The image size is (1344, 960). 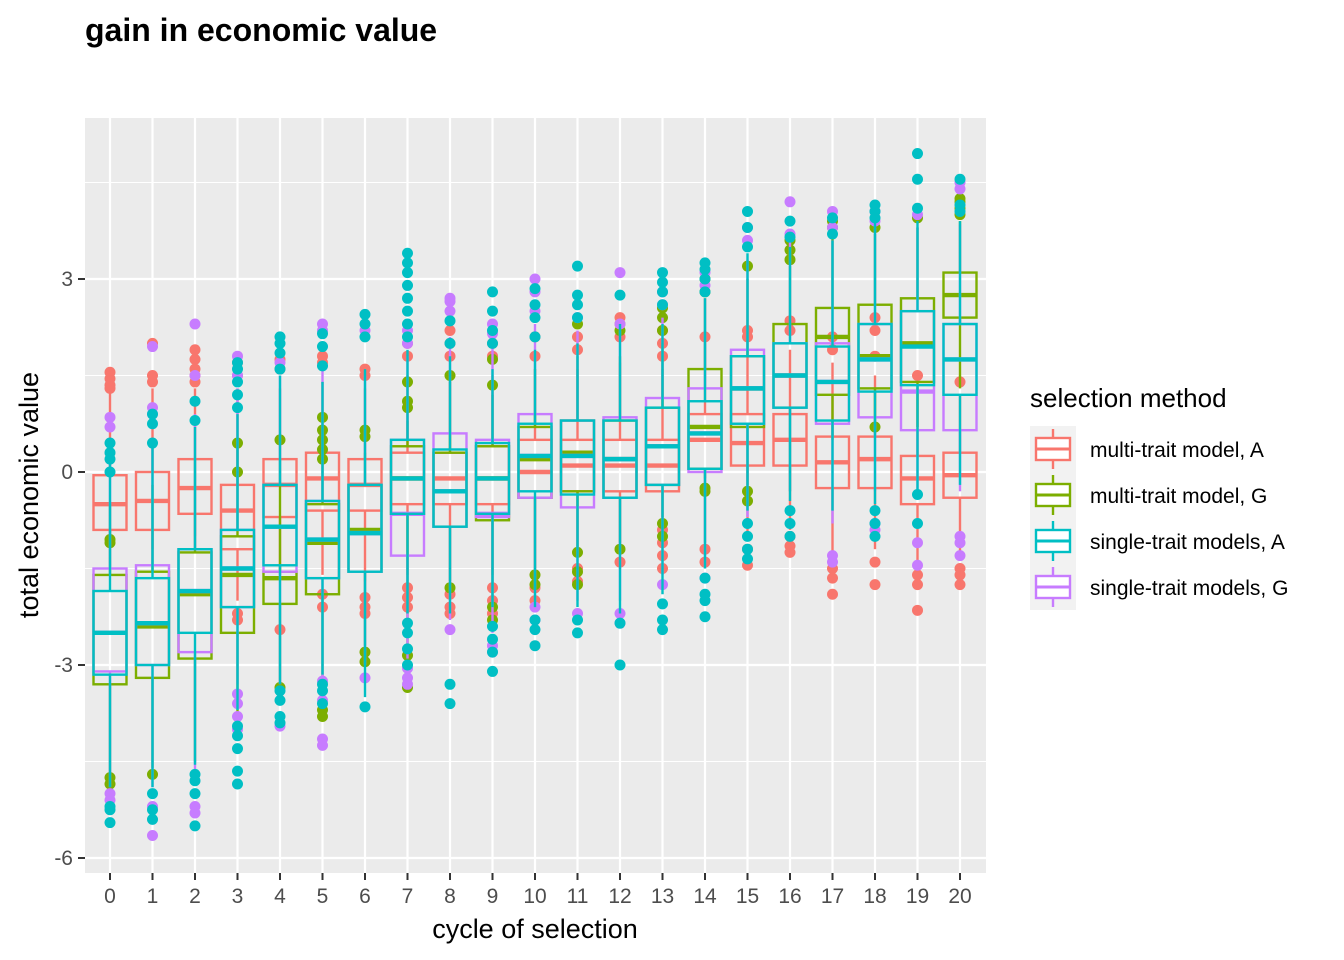 I want to click on legend-label: single-trait models, G, so click(x=1189, y=588).